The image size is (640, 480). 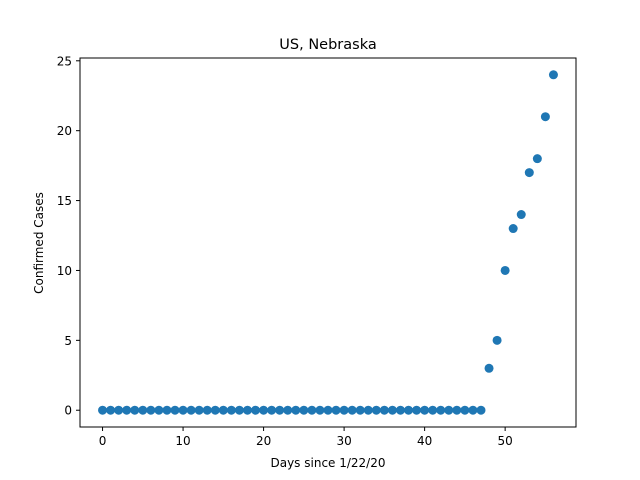 What do you see at coordinates (64, 201) in the screenshot?
I see `y-tick-label: 15` at bounding box center [64, 201].